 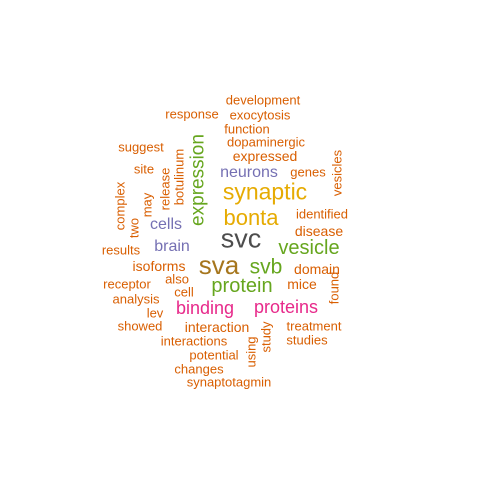 I want to click on word-genes: genes, so click(x=308, y=172).